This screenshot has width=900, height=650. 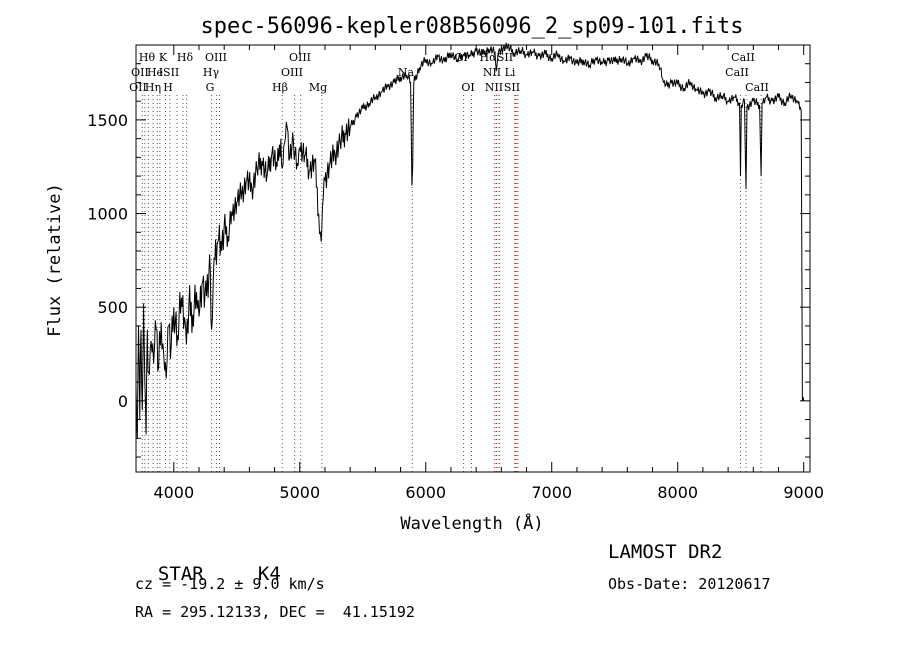 I want to click on coordinates-text: RA = 295.12133, DEC = 41.15192, so click(x=275, y=612).